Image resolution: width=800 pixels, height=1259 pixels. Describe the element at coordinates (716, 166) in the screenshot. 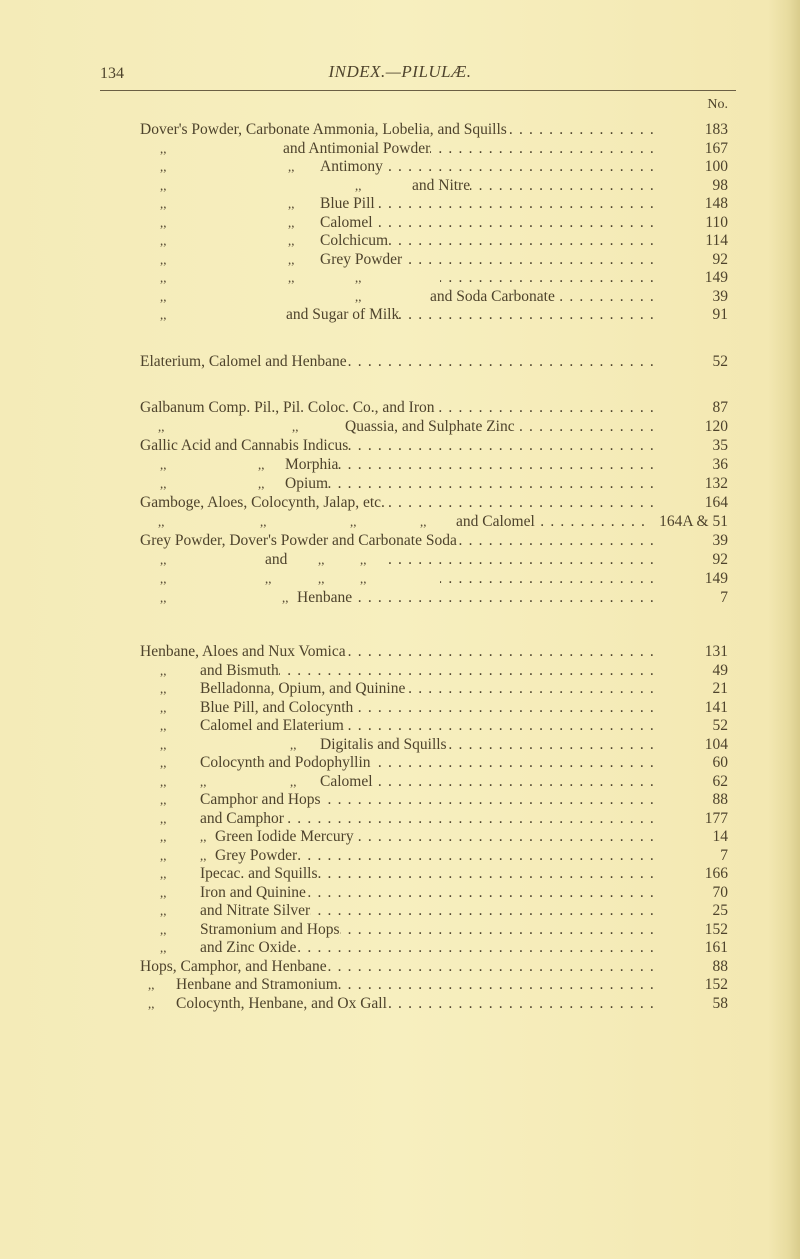

I see `entry-number: 100` at that location.